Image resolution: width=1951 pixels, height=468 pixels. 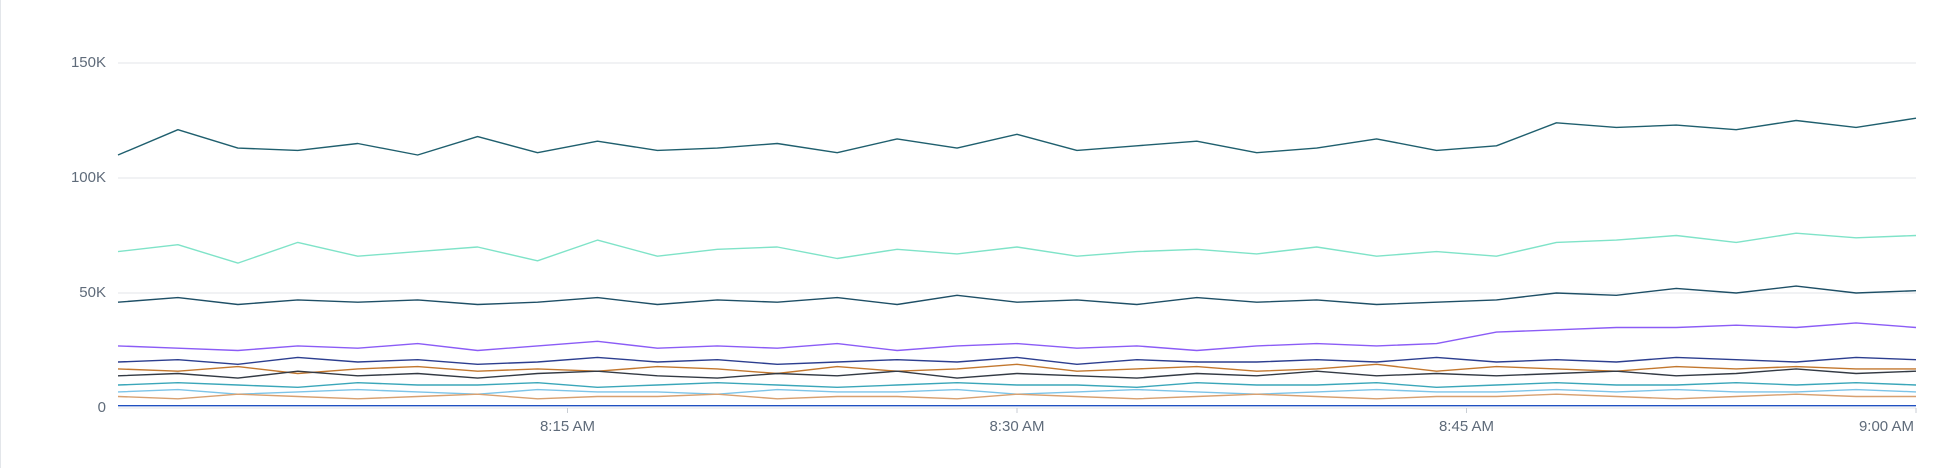 I want to click on x-tick-label: 8:45 AM, so click(x=1466, y=426).